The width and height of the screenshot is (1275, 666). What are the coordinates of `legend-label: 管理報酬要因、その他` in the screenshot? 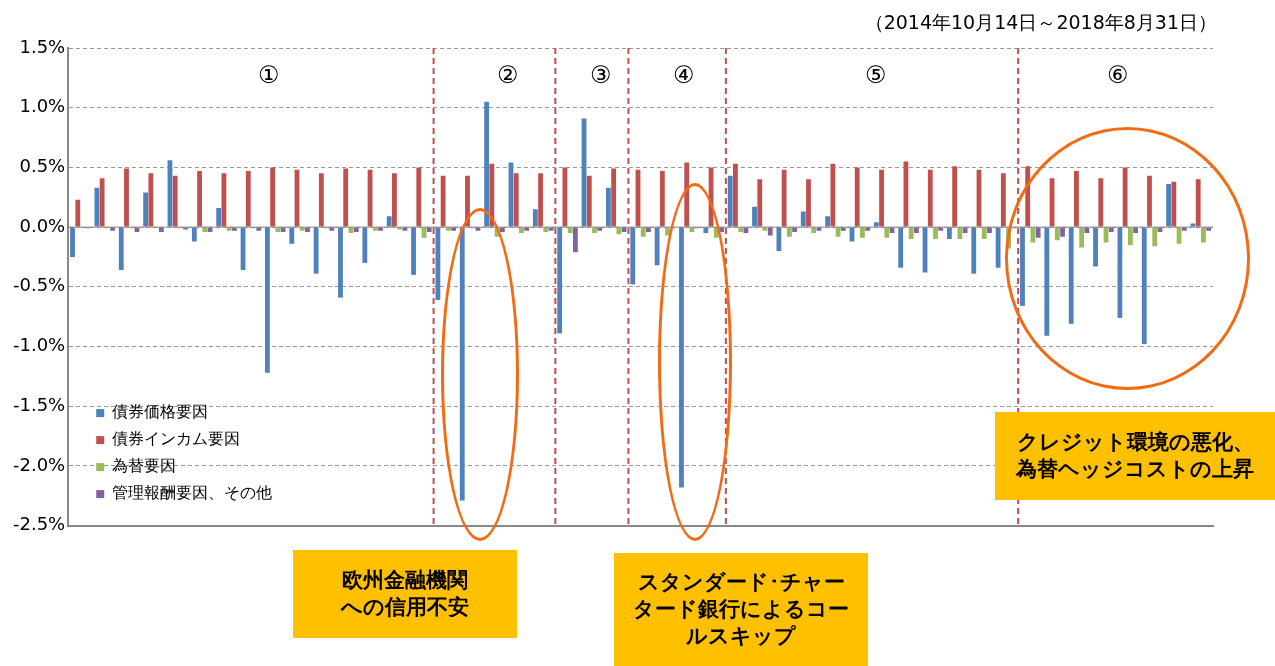 It's located at (192, 493).